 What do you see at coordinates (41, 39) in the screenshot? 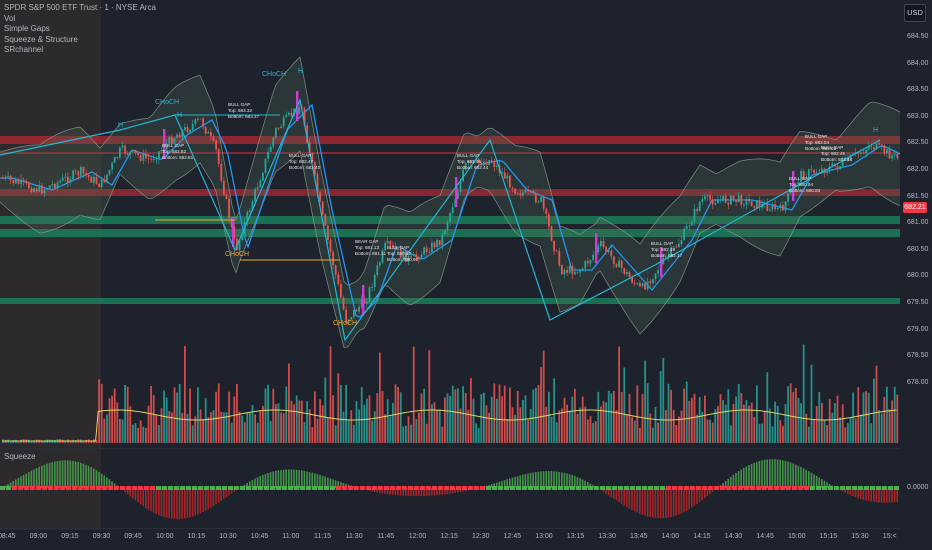
I see `indicator-squeeze-structure: Squeeze & Structure` at bounding box center [41, 39].